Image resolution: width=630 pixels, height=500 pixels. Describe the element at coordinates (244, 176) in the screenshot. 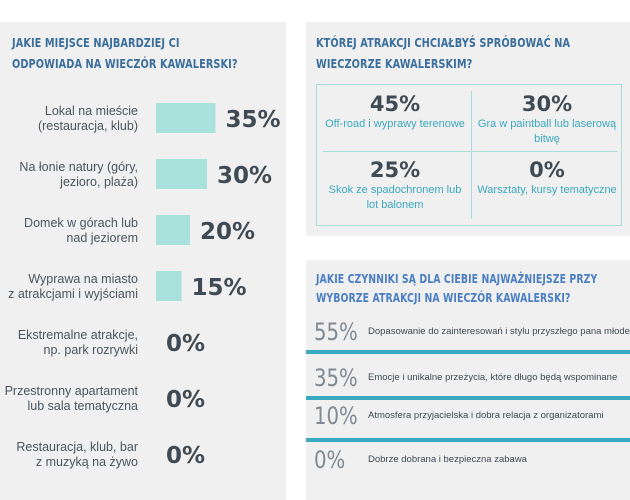

I see `value-label: 30%` at that location.